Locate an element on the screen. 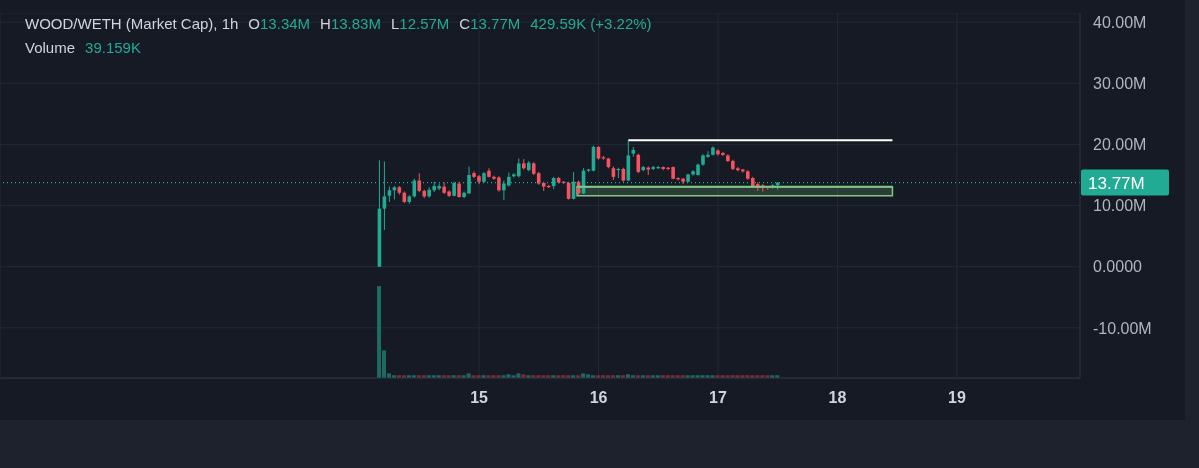 The width and height of the screenshot is (1199, 468). ref-line-label: 13.77M is located at coordinates (1116, 184).